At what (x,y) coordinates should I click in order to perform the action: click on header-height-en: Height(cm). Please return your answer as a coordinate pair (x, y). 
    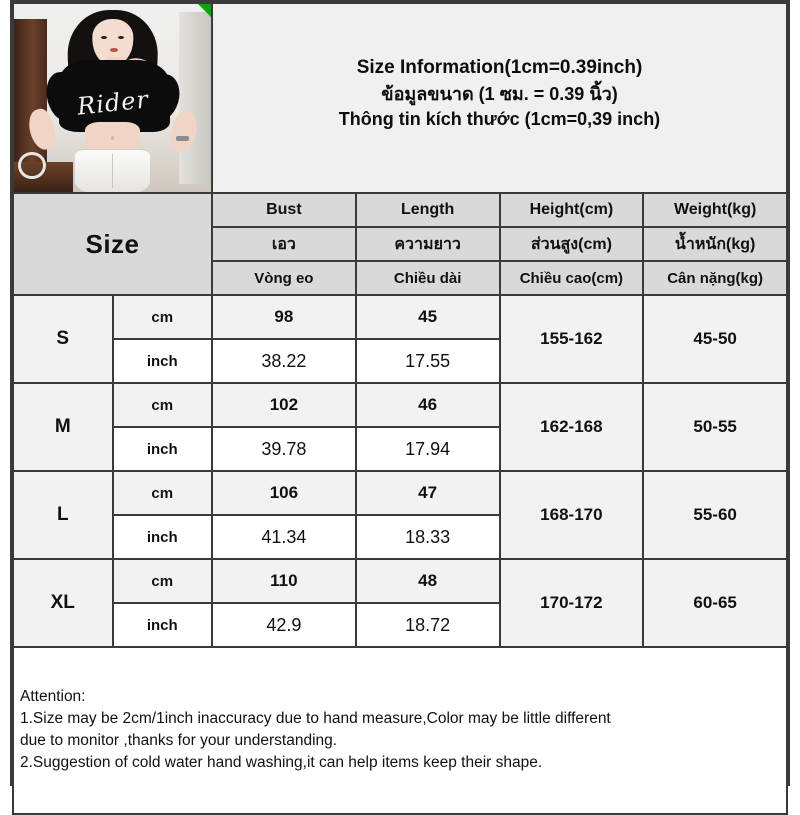
    Looking at the image, I should click on (571, 210).